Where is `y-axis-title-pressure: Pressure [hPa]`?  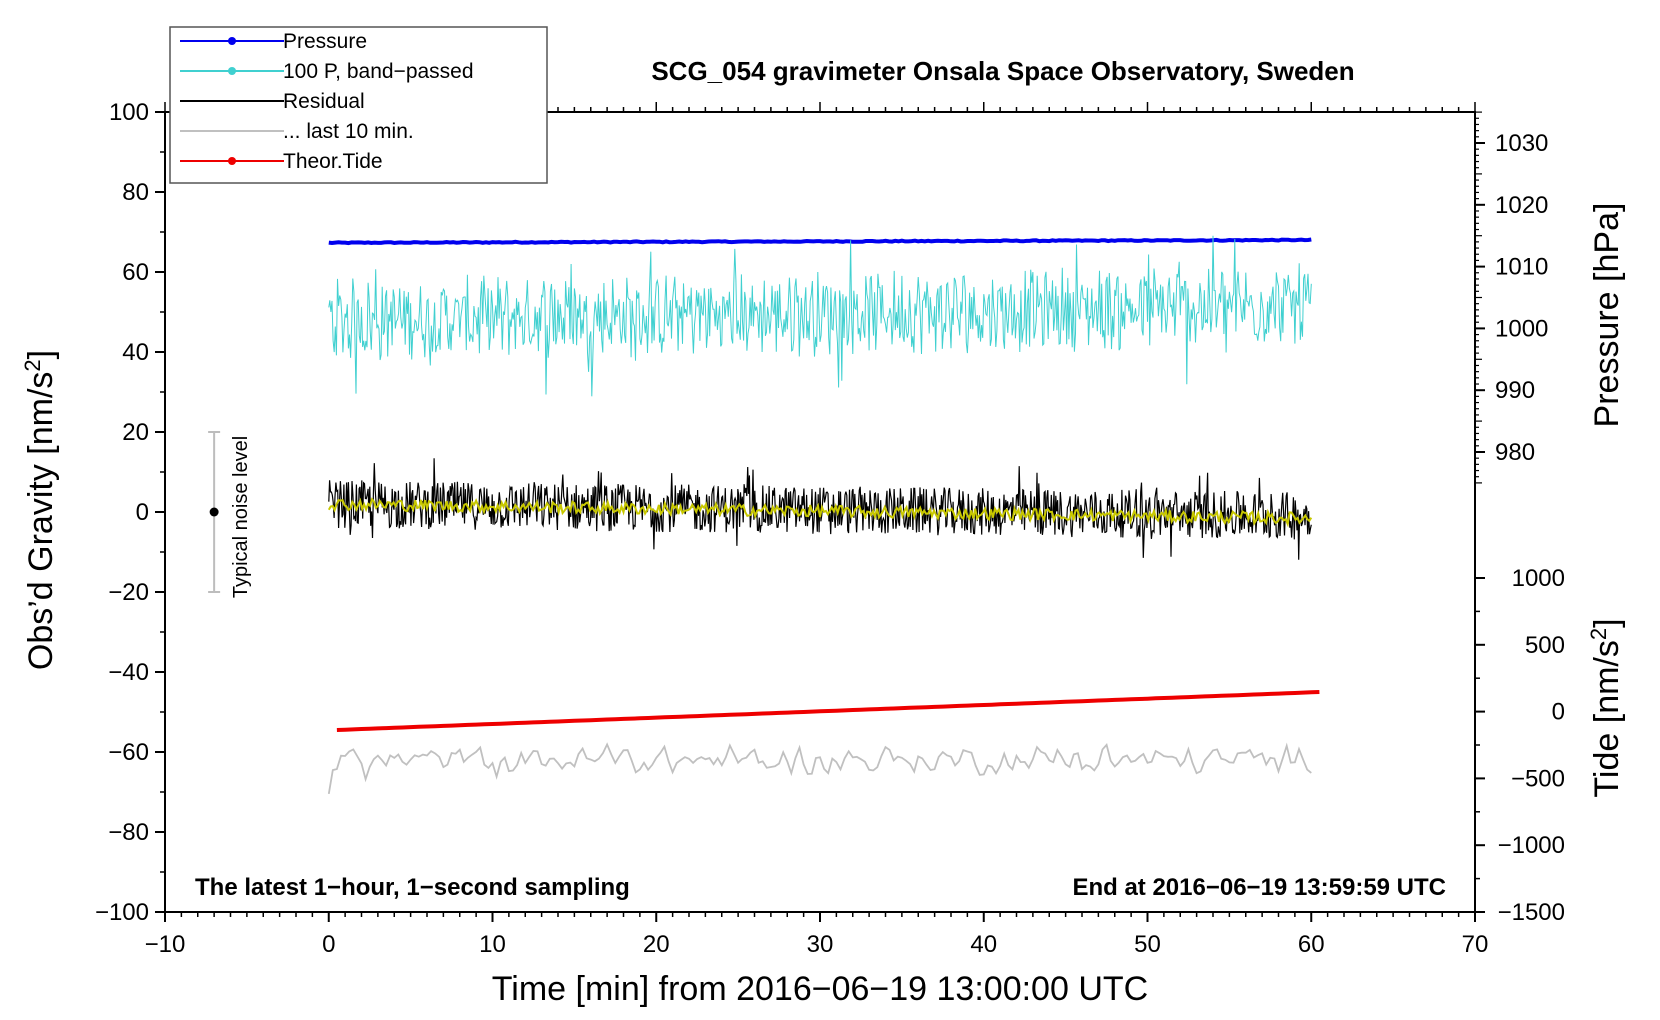
y-axis-title-pressure: Pressure [hPa] is located at coordinates (1607, 315).